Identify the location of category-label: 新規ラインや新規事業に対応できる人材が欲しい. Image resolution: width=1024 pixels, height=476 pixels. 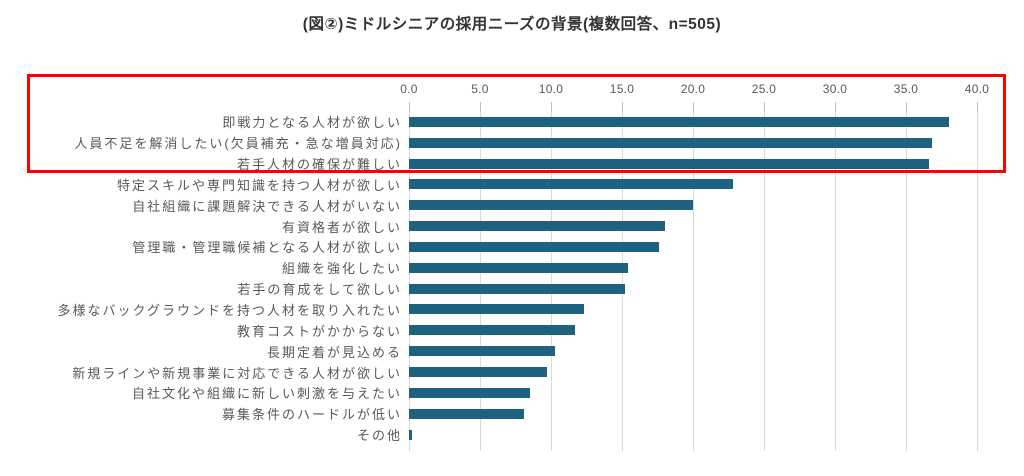
(237, 373).